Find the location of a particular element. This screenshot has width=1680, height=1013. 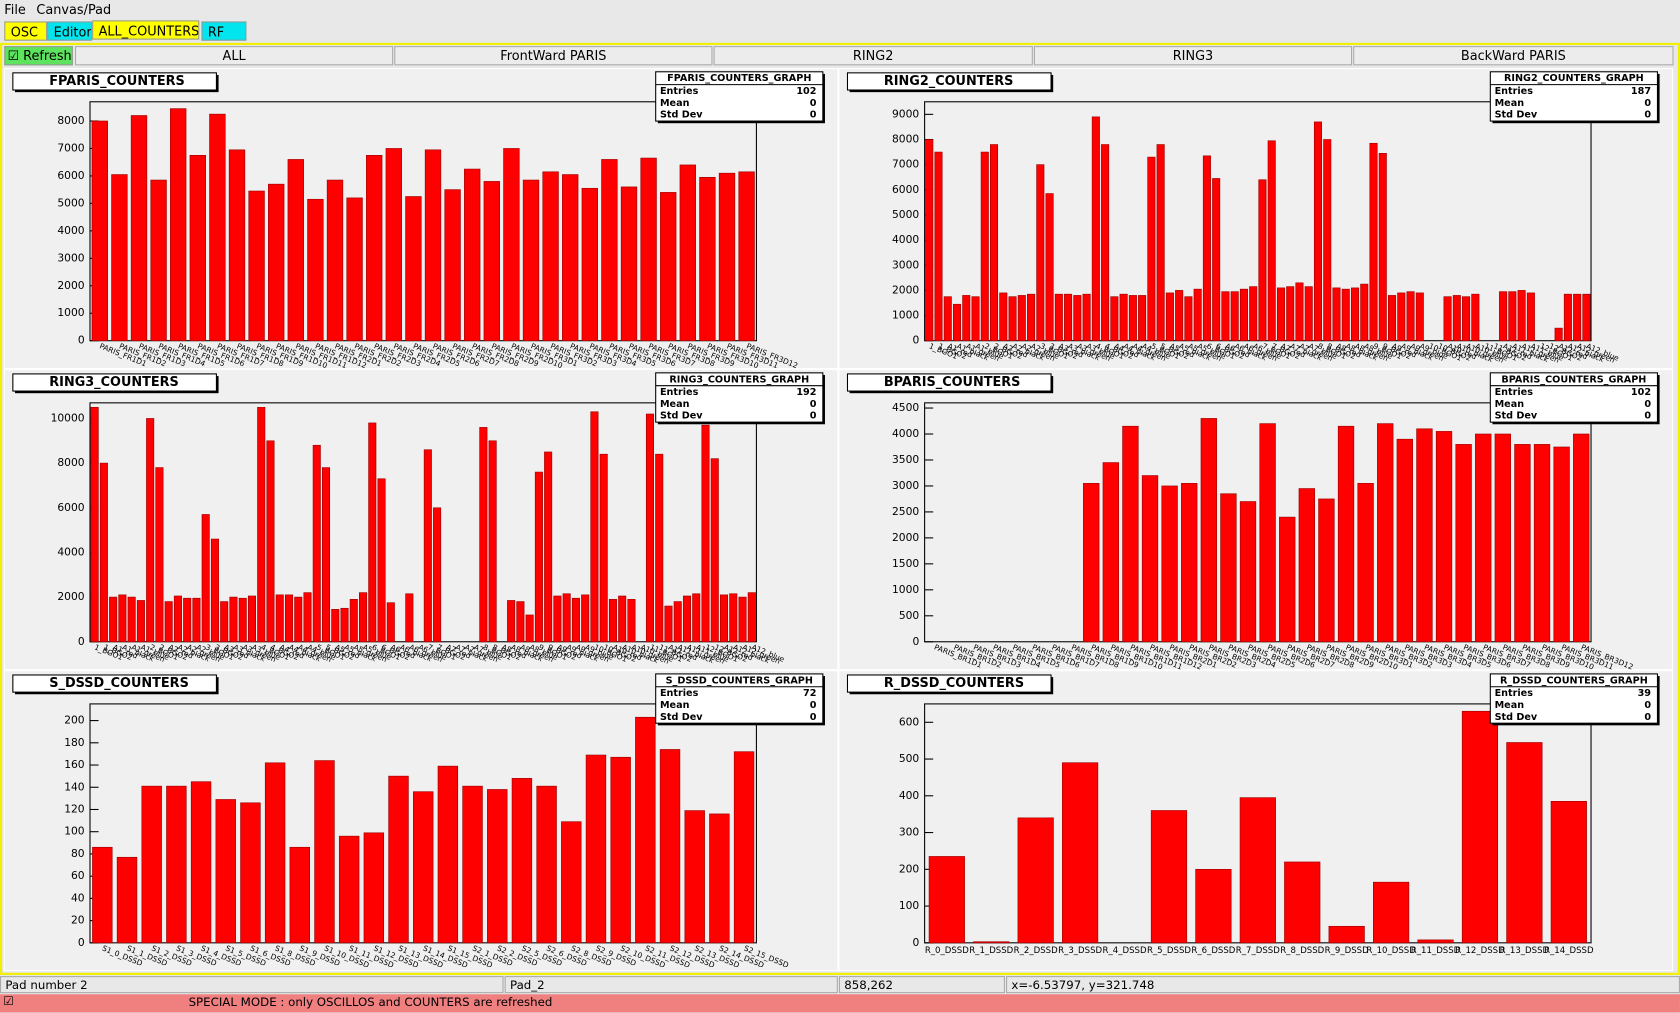

y-tick-label: 6000 is located at coordinates (70, 507).